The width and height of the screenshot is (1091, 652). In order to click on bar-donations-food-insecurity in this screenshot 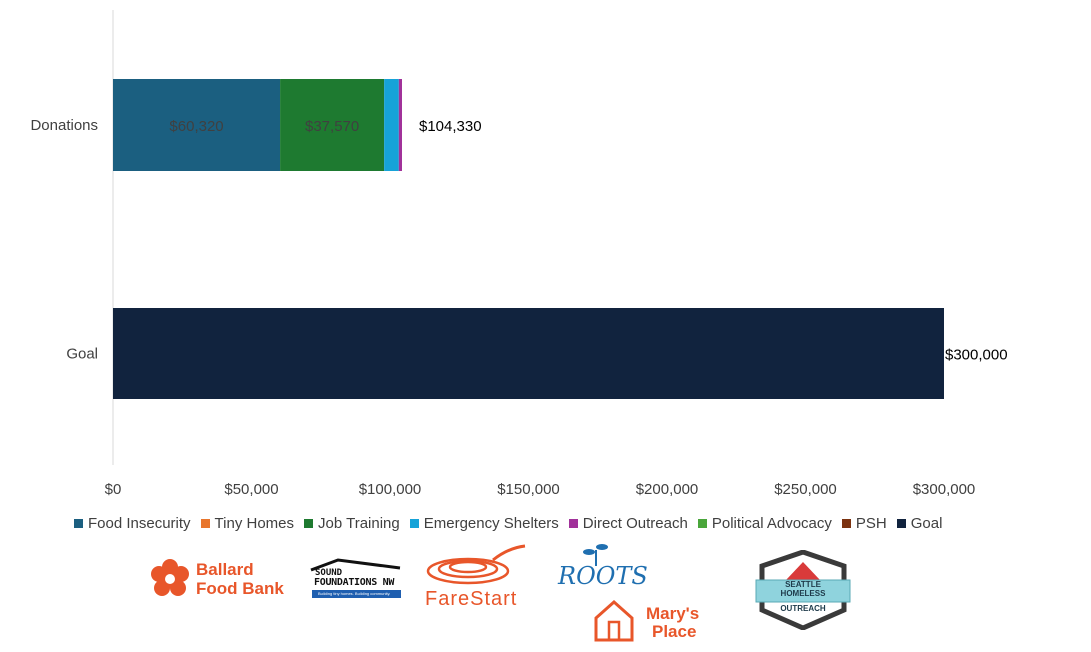, I will do `click(197, 125)`.